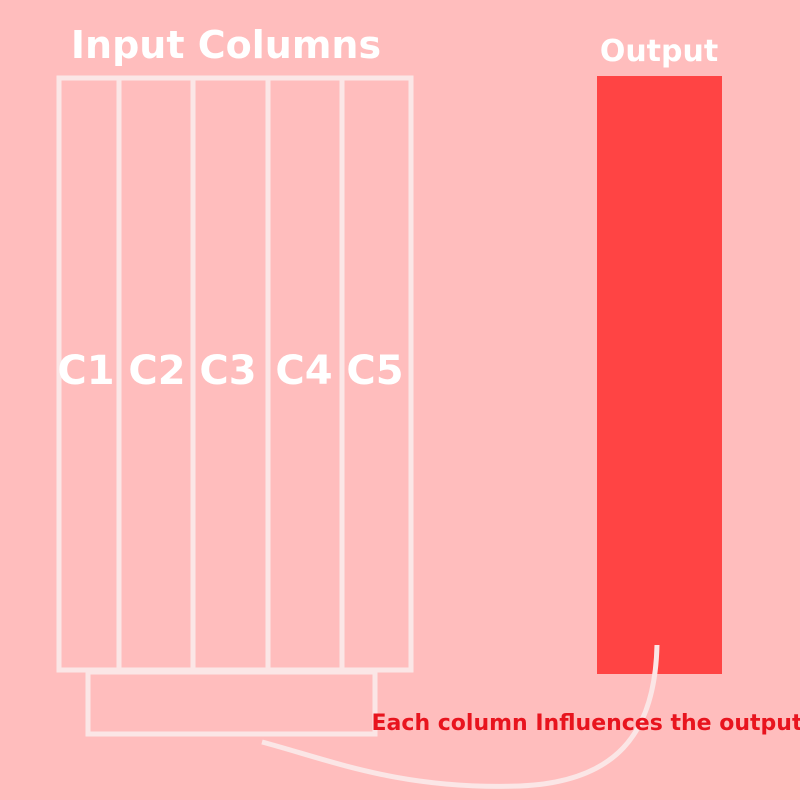 The width and height of the screenshot is (800, 800). What do you see at coordinates (303, 371) in the screenshot?
I see `column-label-c4: C4` at bounding box center [303, 371].